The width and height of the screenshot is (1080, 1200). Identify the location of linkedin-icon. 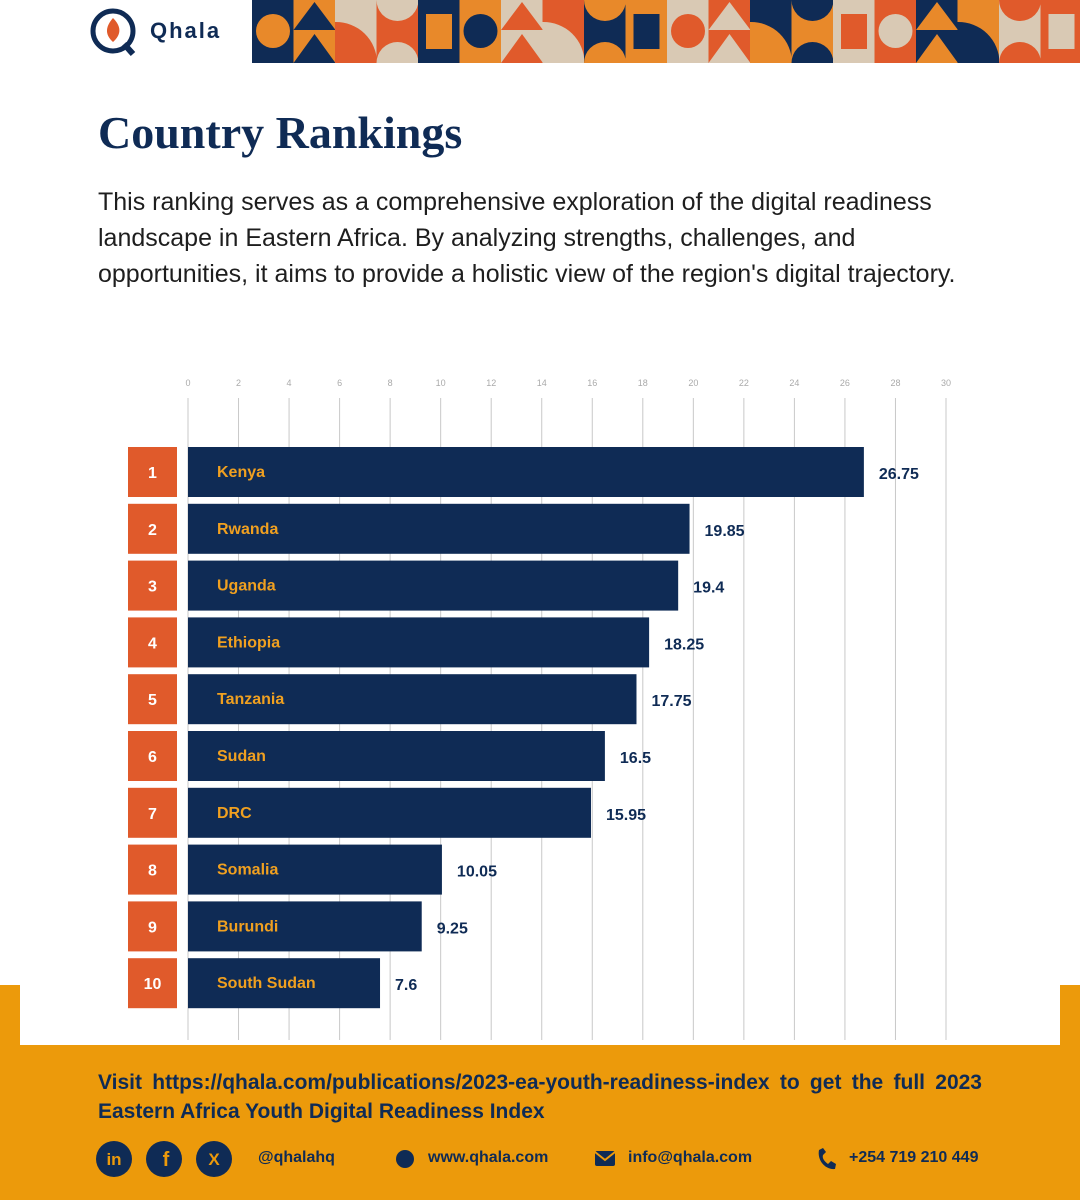
(114, 1159).